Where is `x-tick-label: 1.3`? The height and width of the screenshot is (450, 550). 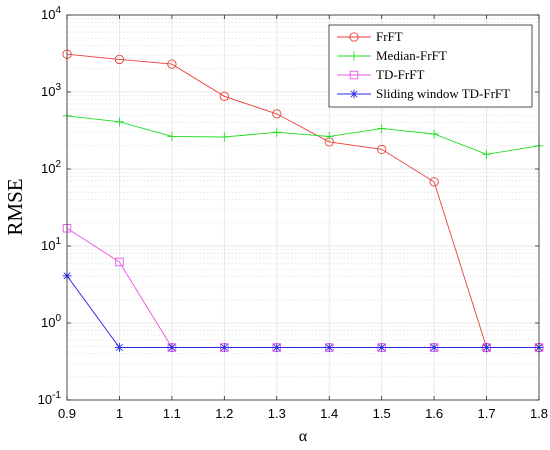 x-tick-label: 1.3 is located at coordinates (277, 413).